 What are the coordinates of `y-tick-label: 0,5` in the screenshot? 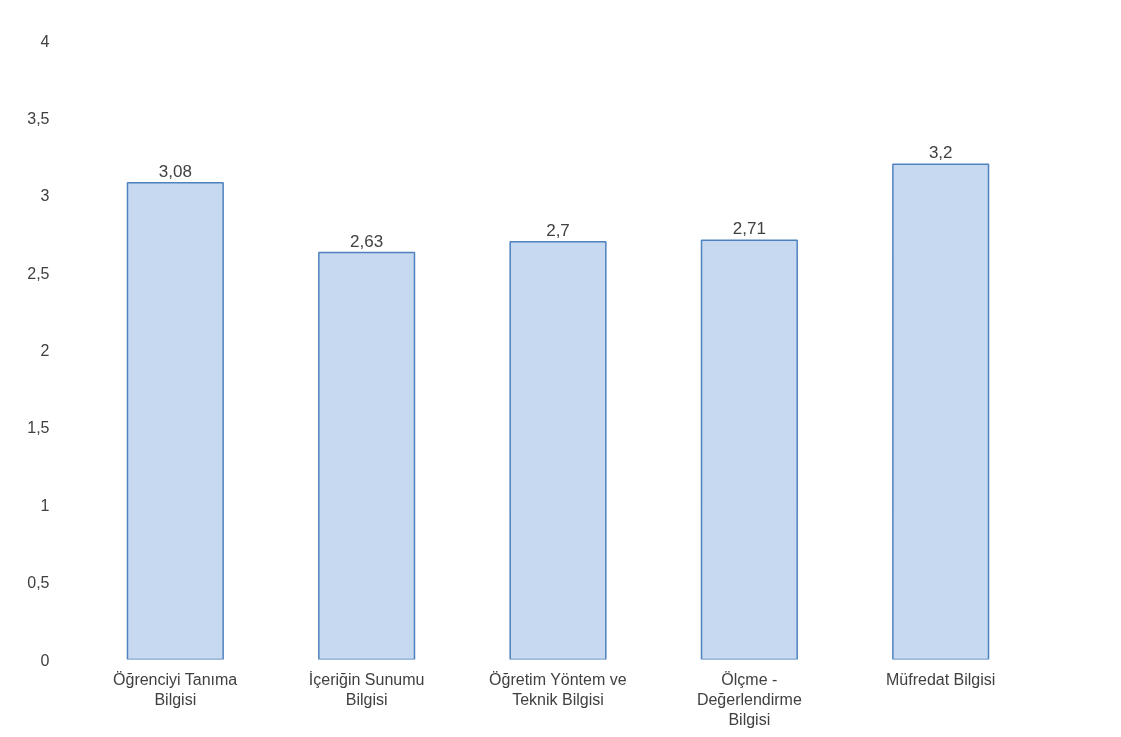 It's located at (38, 583).